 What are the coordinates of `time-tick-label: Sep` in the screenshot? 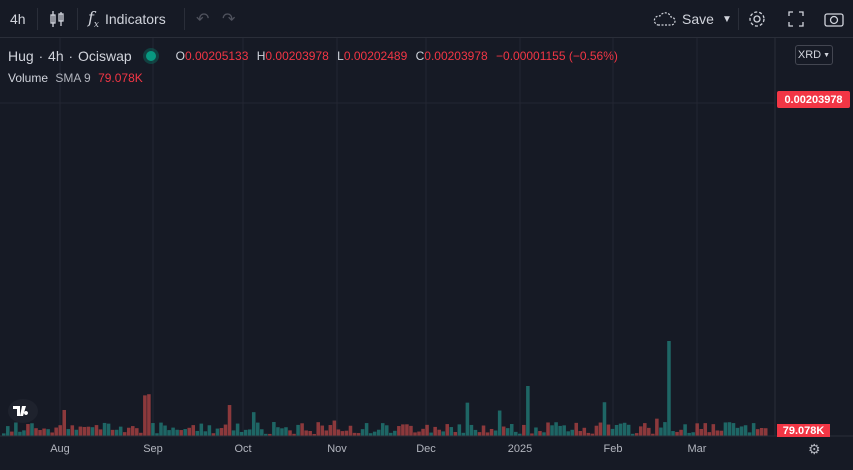 It's located at (153, 449).